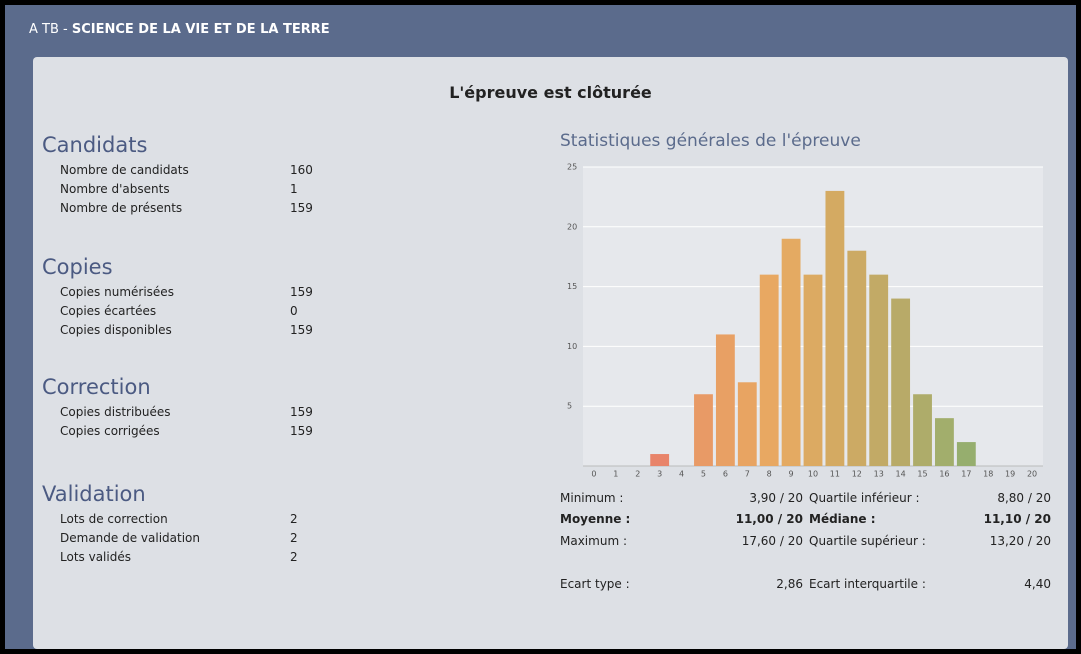  I want to click on x-tick-label: 6, so click(725, 474).